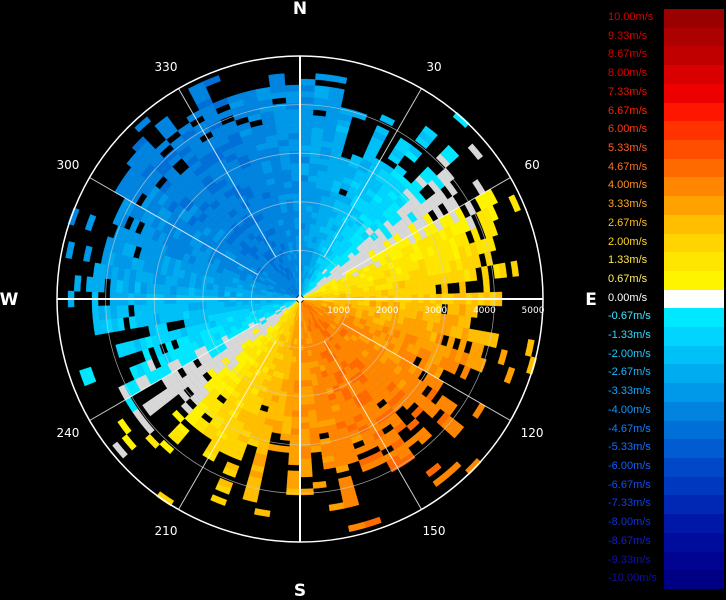 This screenshot has height=600, width=726. What do you see at coordinates (629, 428) in the screenshot?
I see `colorbar-label: -4.67m/s` at bounding box center [629, 428].